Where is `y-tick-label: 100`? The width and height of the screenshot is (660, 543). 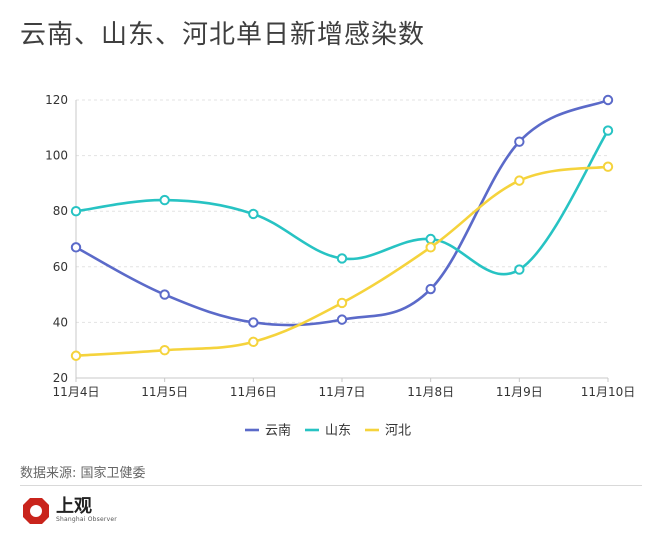 y-tick-label: 100 is located at coordinates (56, 156).